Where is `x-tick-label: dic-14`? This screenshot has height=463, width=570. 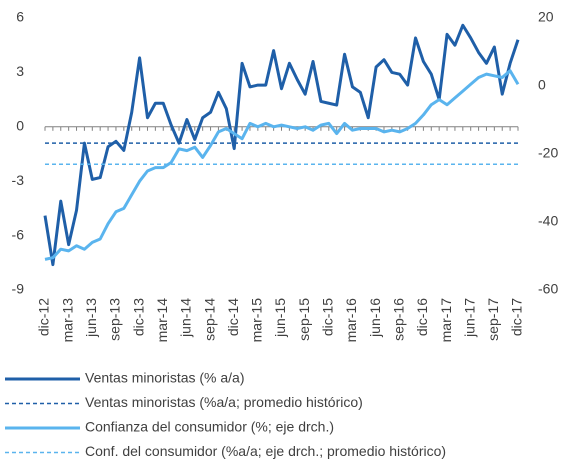 x-tick-label: dic-14 is located at coordinates (233, 317).